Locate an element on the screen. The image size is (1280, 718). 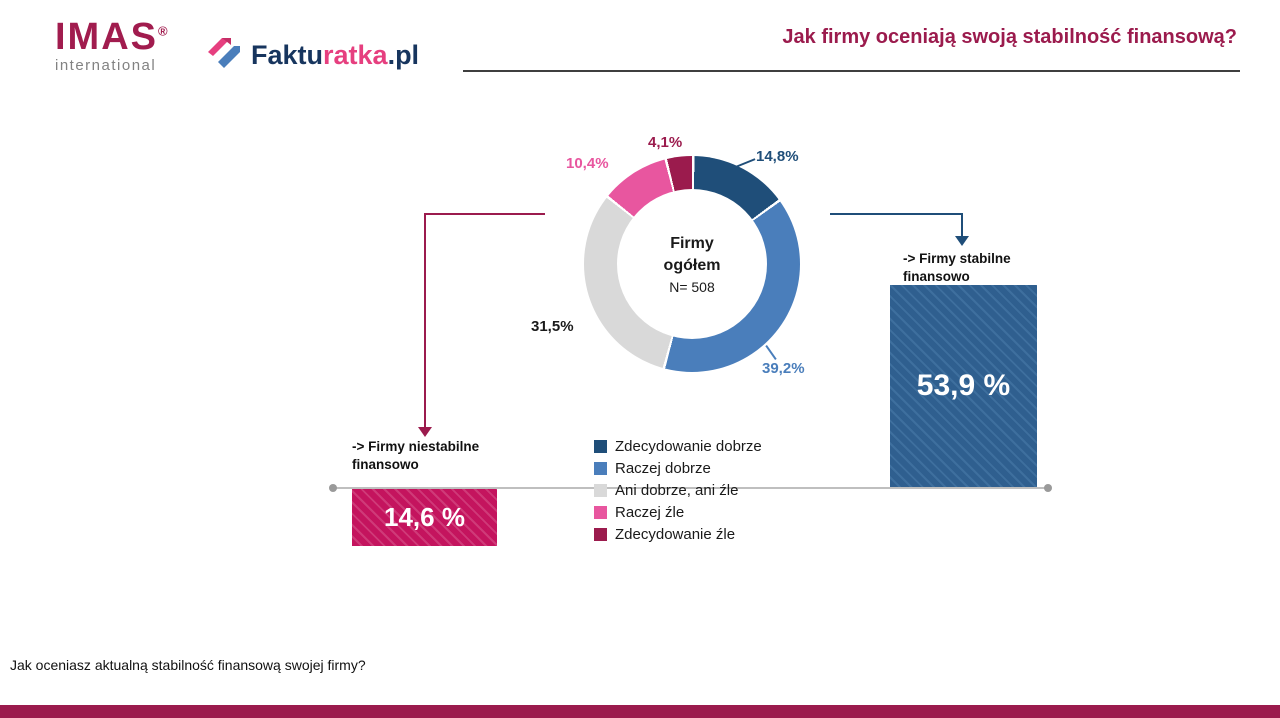
stable-arrow-horizontal is located at coordinates (896, 214).